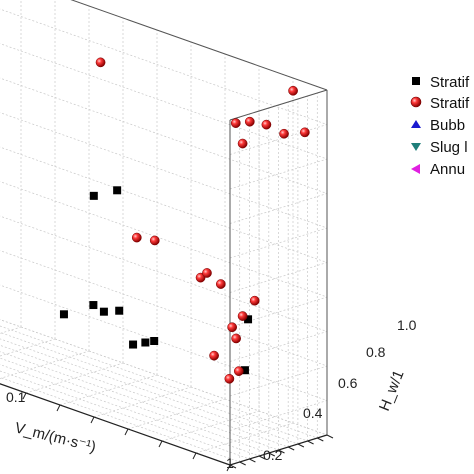 This screenshot has height=474, width=474. I want to click on x-axis-line, so click(115, 424).